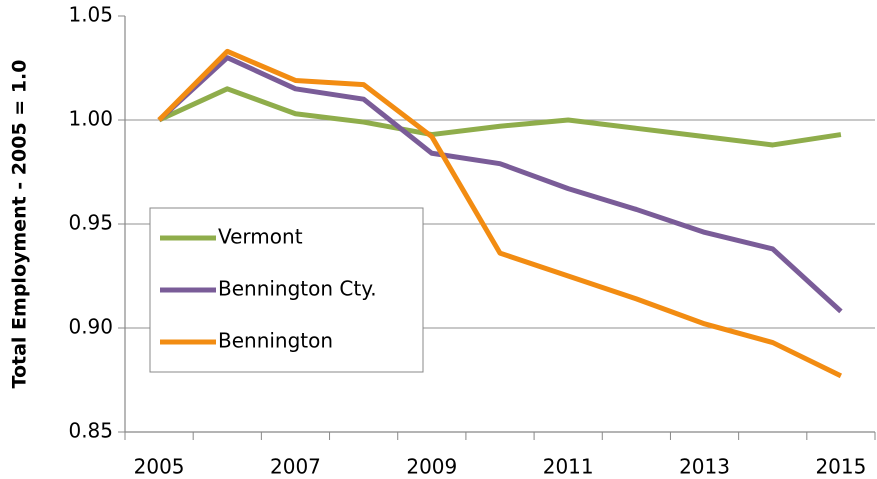 Image resolution: width=877 pixels, height=479 pixels. Describe the element at coordinates (500, 117) in the screenshot. I see `series-line` at that location.